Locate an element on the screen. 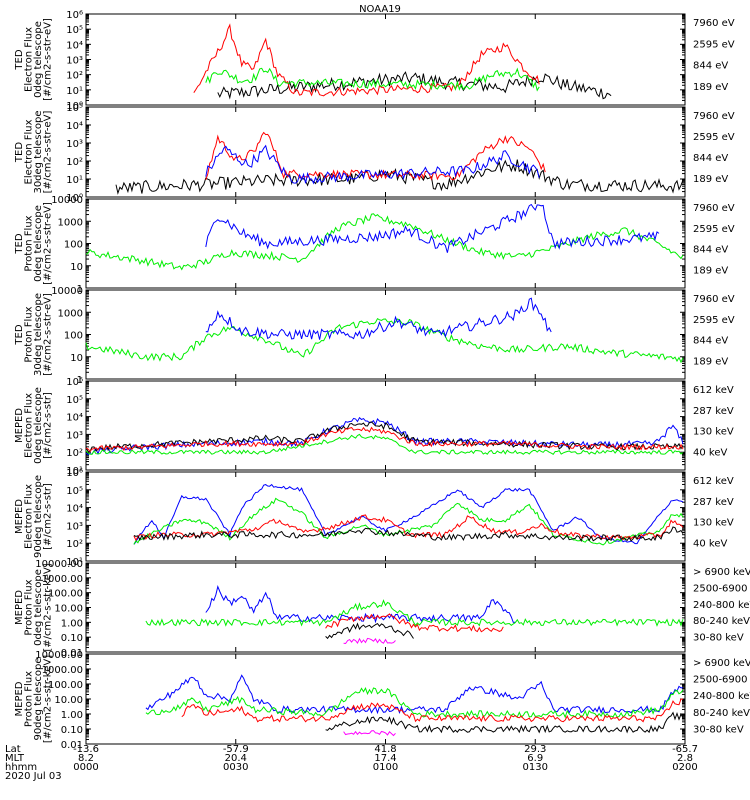 Image resolution: width=750 pixels, height=800 pixels. footer-hhmm: 0130 is located at coordinates (535, 767).